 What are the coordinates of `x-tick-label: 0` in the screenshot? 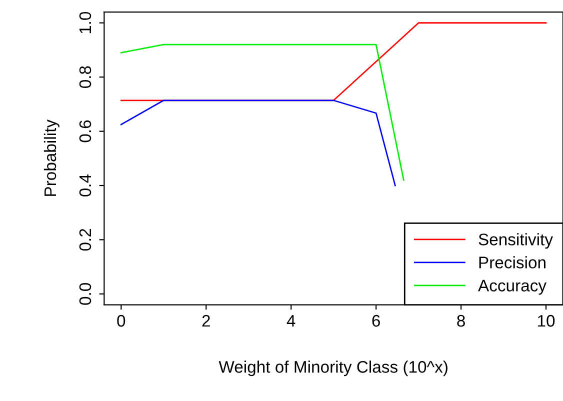 It's located at (121, 320).